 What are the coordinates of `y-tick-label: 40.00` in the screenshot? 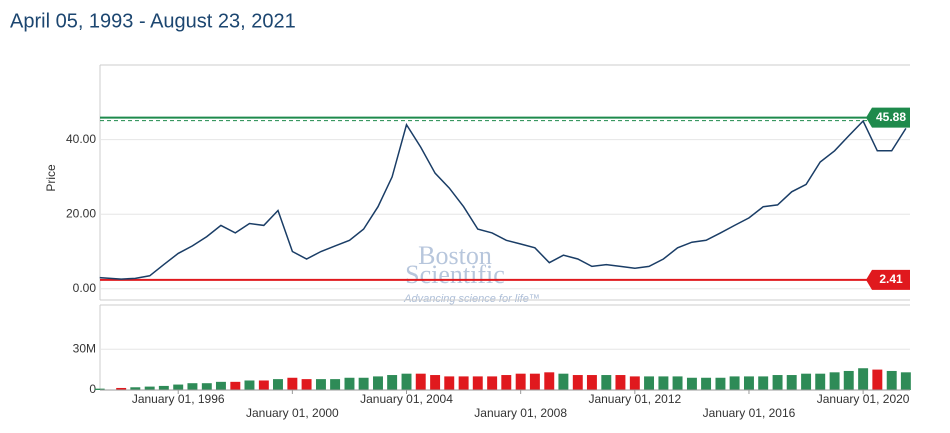 It's located at (81, 139).